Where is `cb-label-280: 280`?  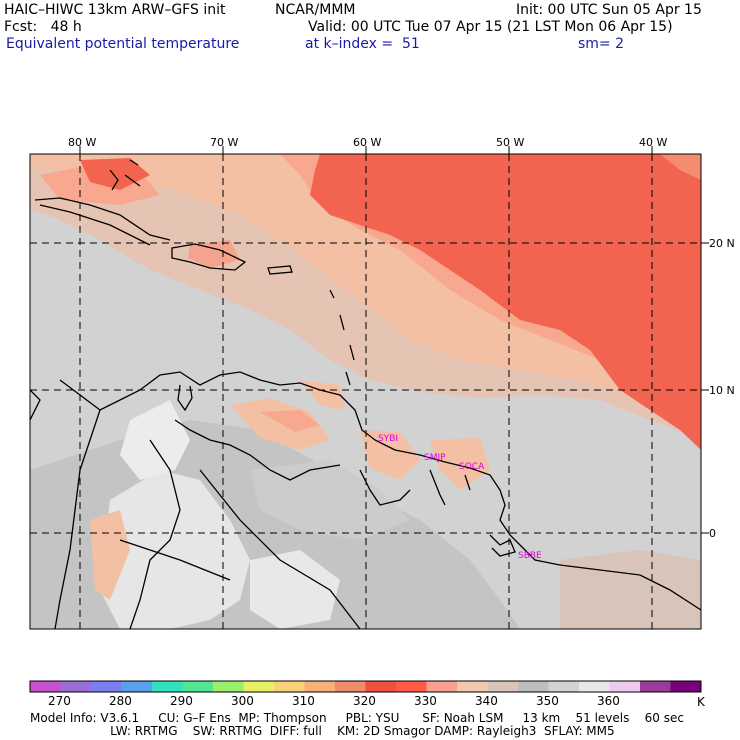
cb-label-280: 280 is located at coordinates (120, 701).